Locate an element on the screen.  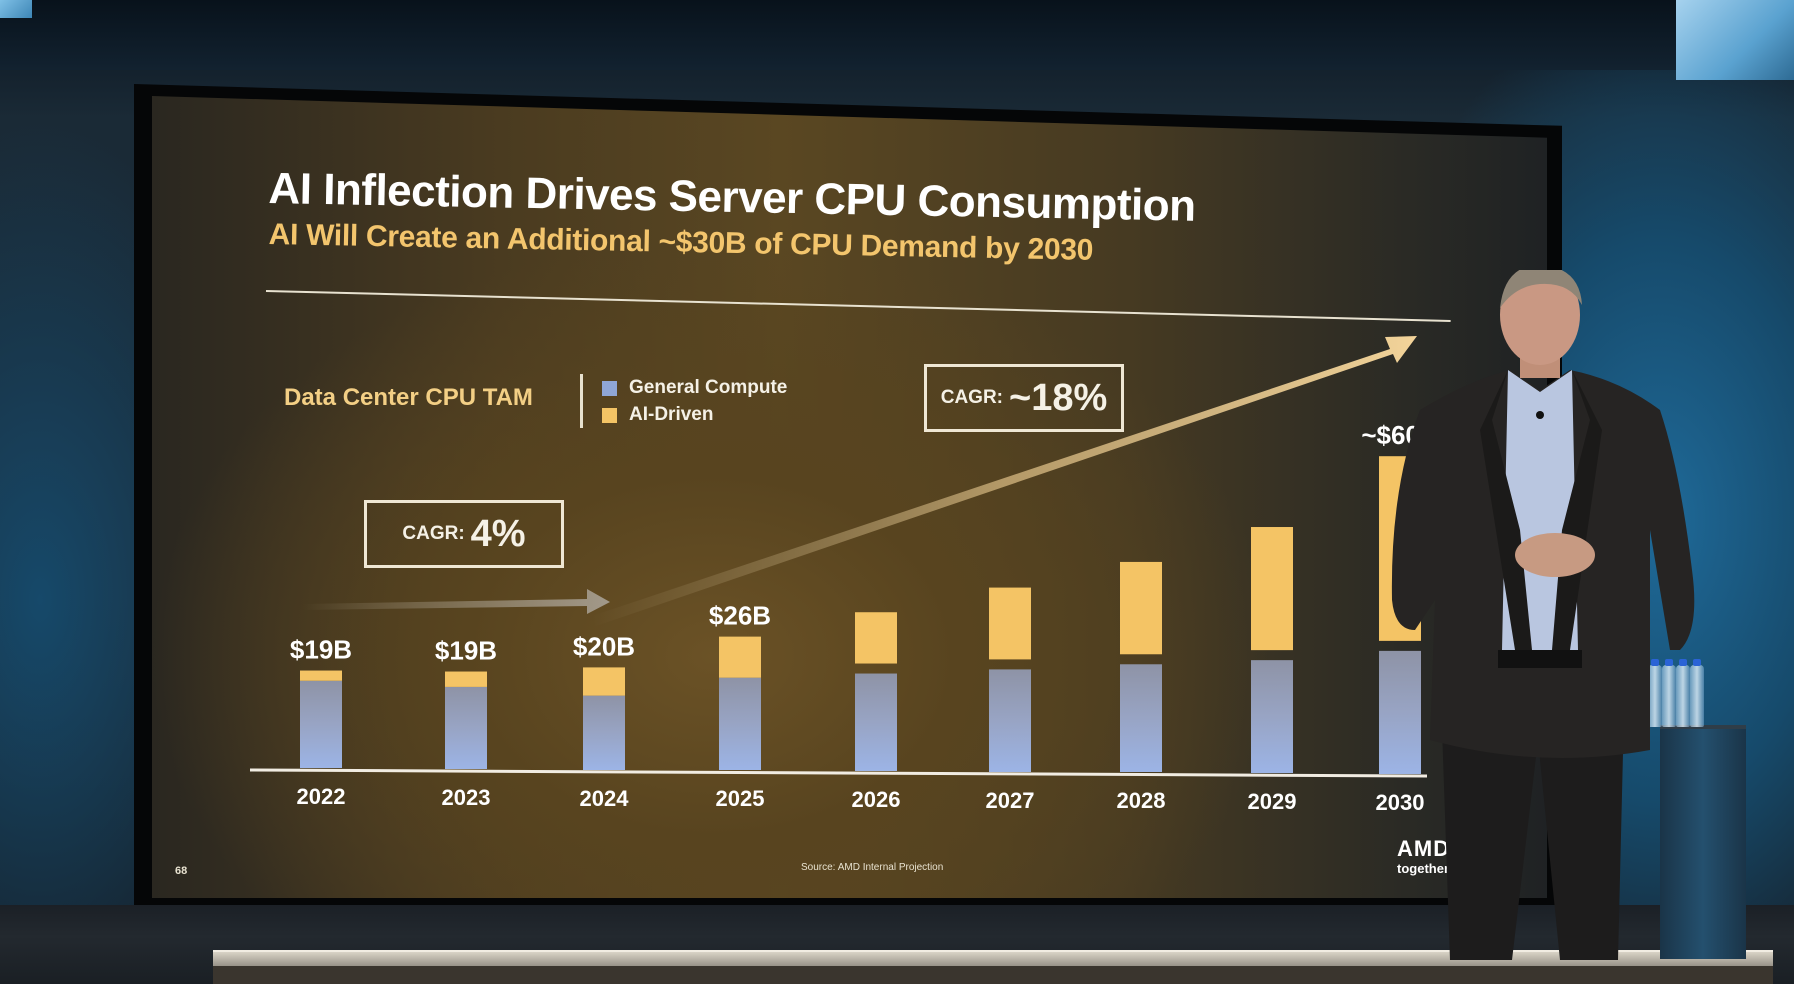
bar-general-compute-2023 is located at coordinates (466, 727).